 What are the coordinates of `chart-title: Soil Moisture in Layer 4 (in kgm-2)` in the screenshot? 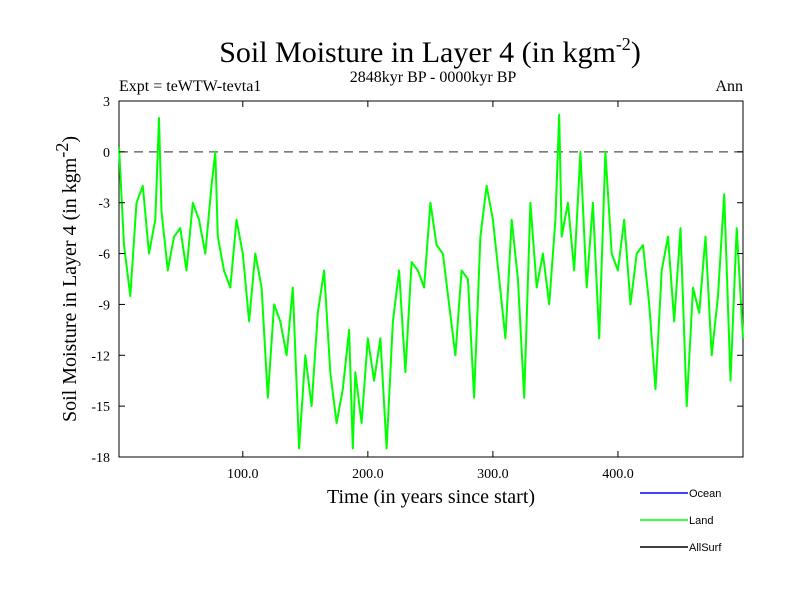 It's located at (430, 51).